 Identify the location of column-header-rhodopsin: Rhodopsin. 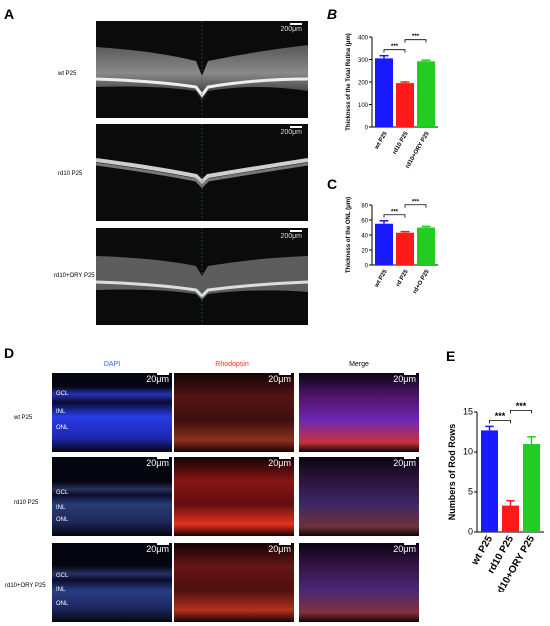
(232, 364).